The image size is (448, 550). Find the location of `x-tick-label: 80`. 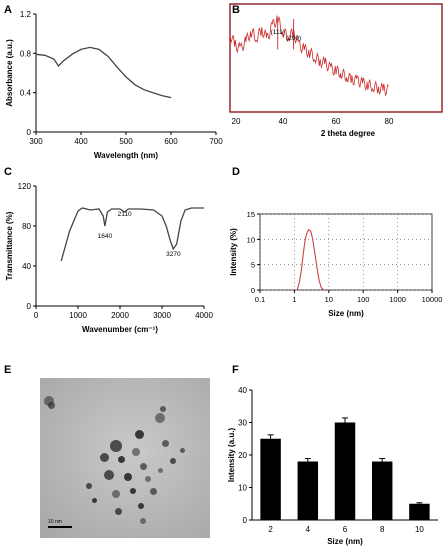

x-tick-label: 80 is located at coordinates (389, 121).